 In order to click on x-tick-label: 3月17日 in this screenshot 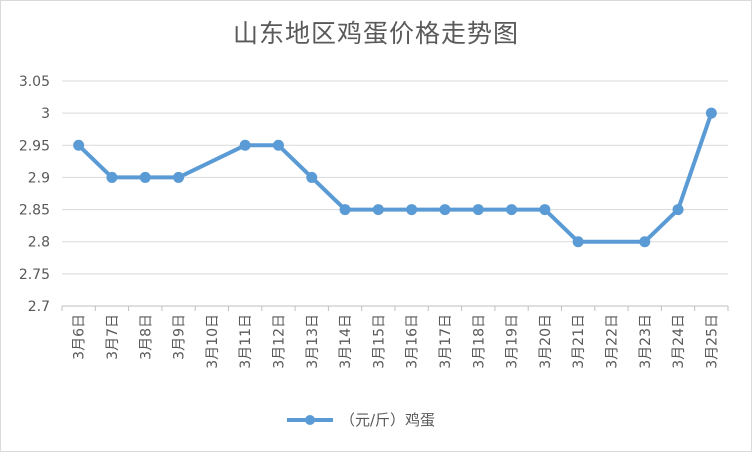, I will do `click(446, 341)`.